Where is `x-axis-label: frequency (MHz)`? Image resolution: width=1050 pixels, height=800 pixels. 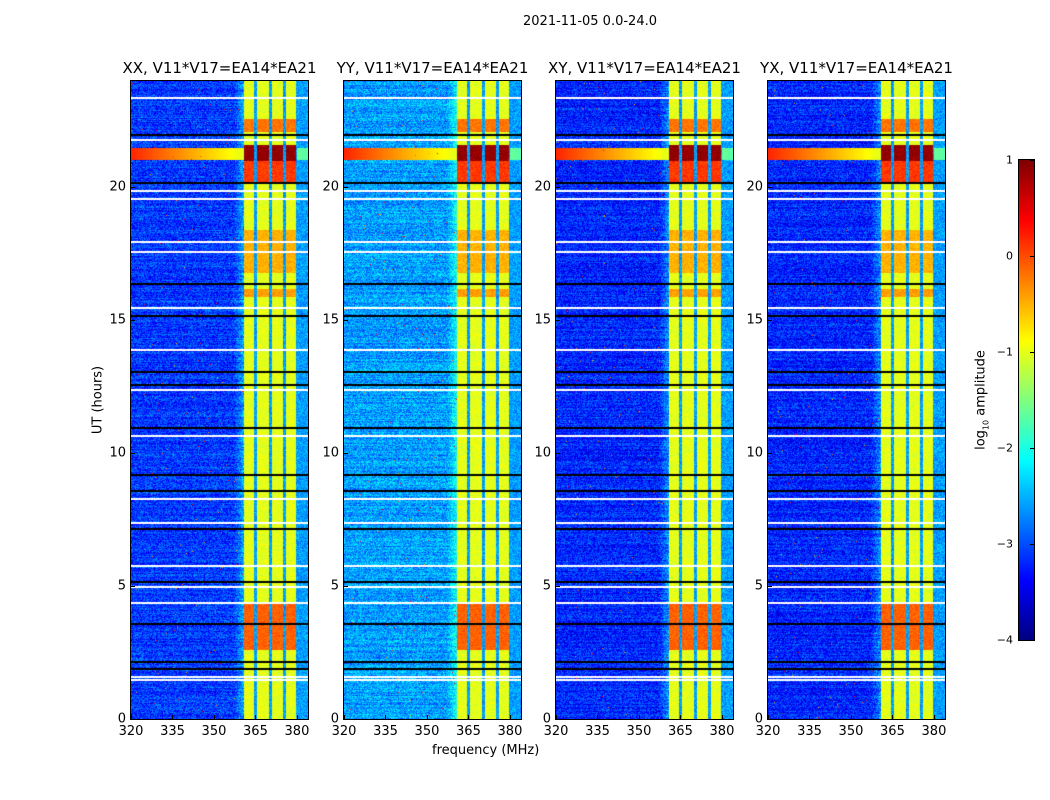 x-axis-label: frequency (MHz) is located at coordinates (486, 750).